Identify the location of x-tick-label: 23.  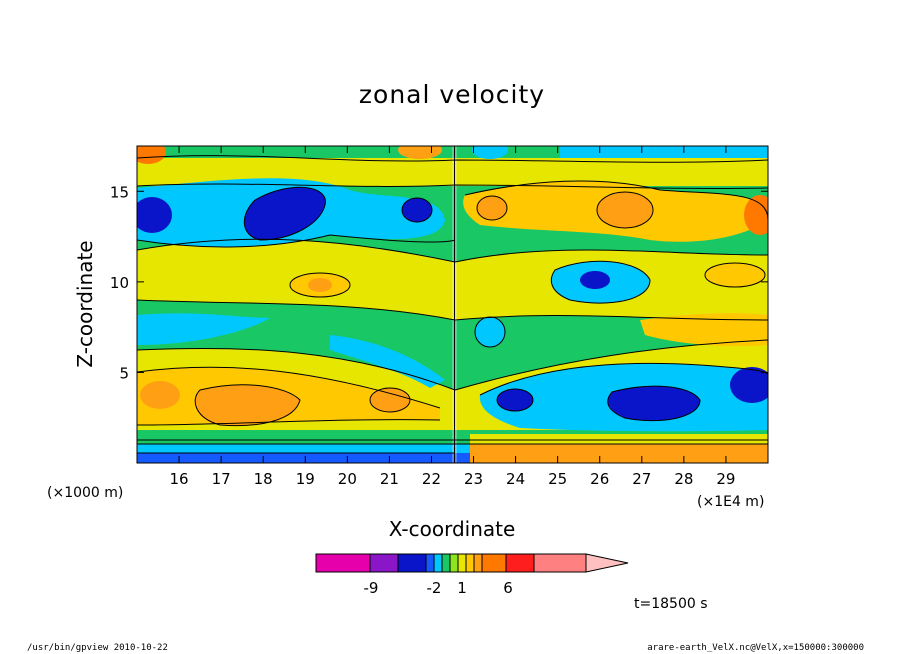
(473, 479).